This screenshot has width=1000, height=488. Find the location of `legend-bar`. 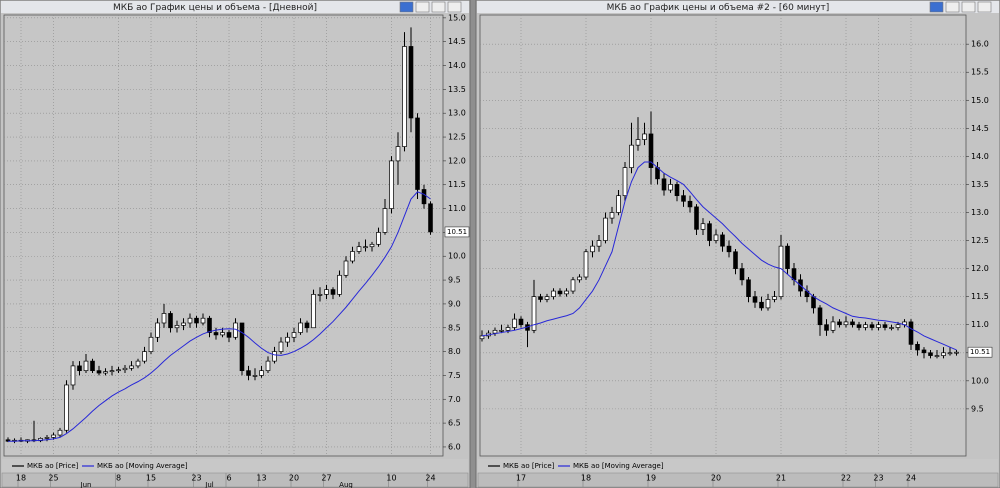

legend-bar is located at coordinates (738, 466).